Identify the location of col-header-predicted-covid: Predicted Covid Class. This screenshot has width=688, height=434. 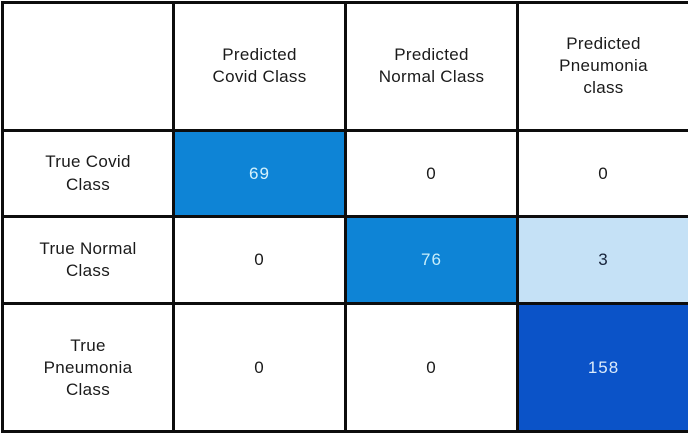
(259, 66).